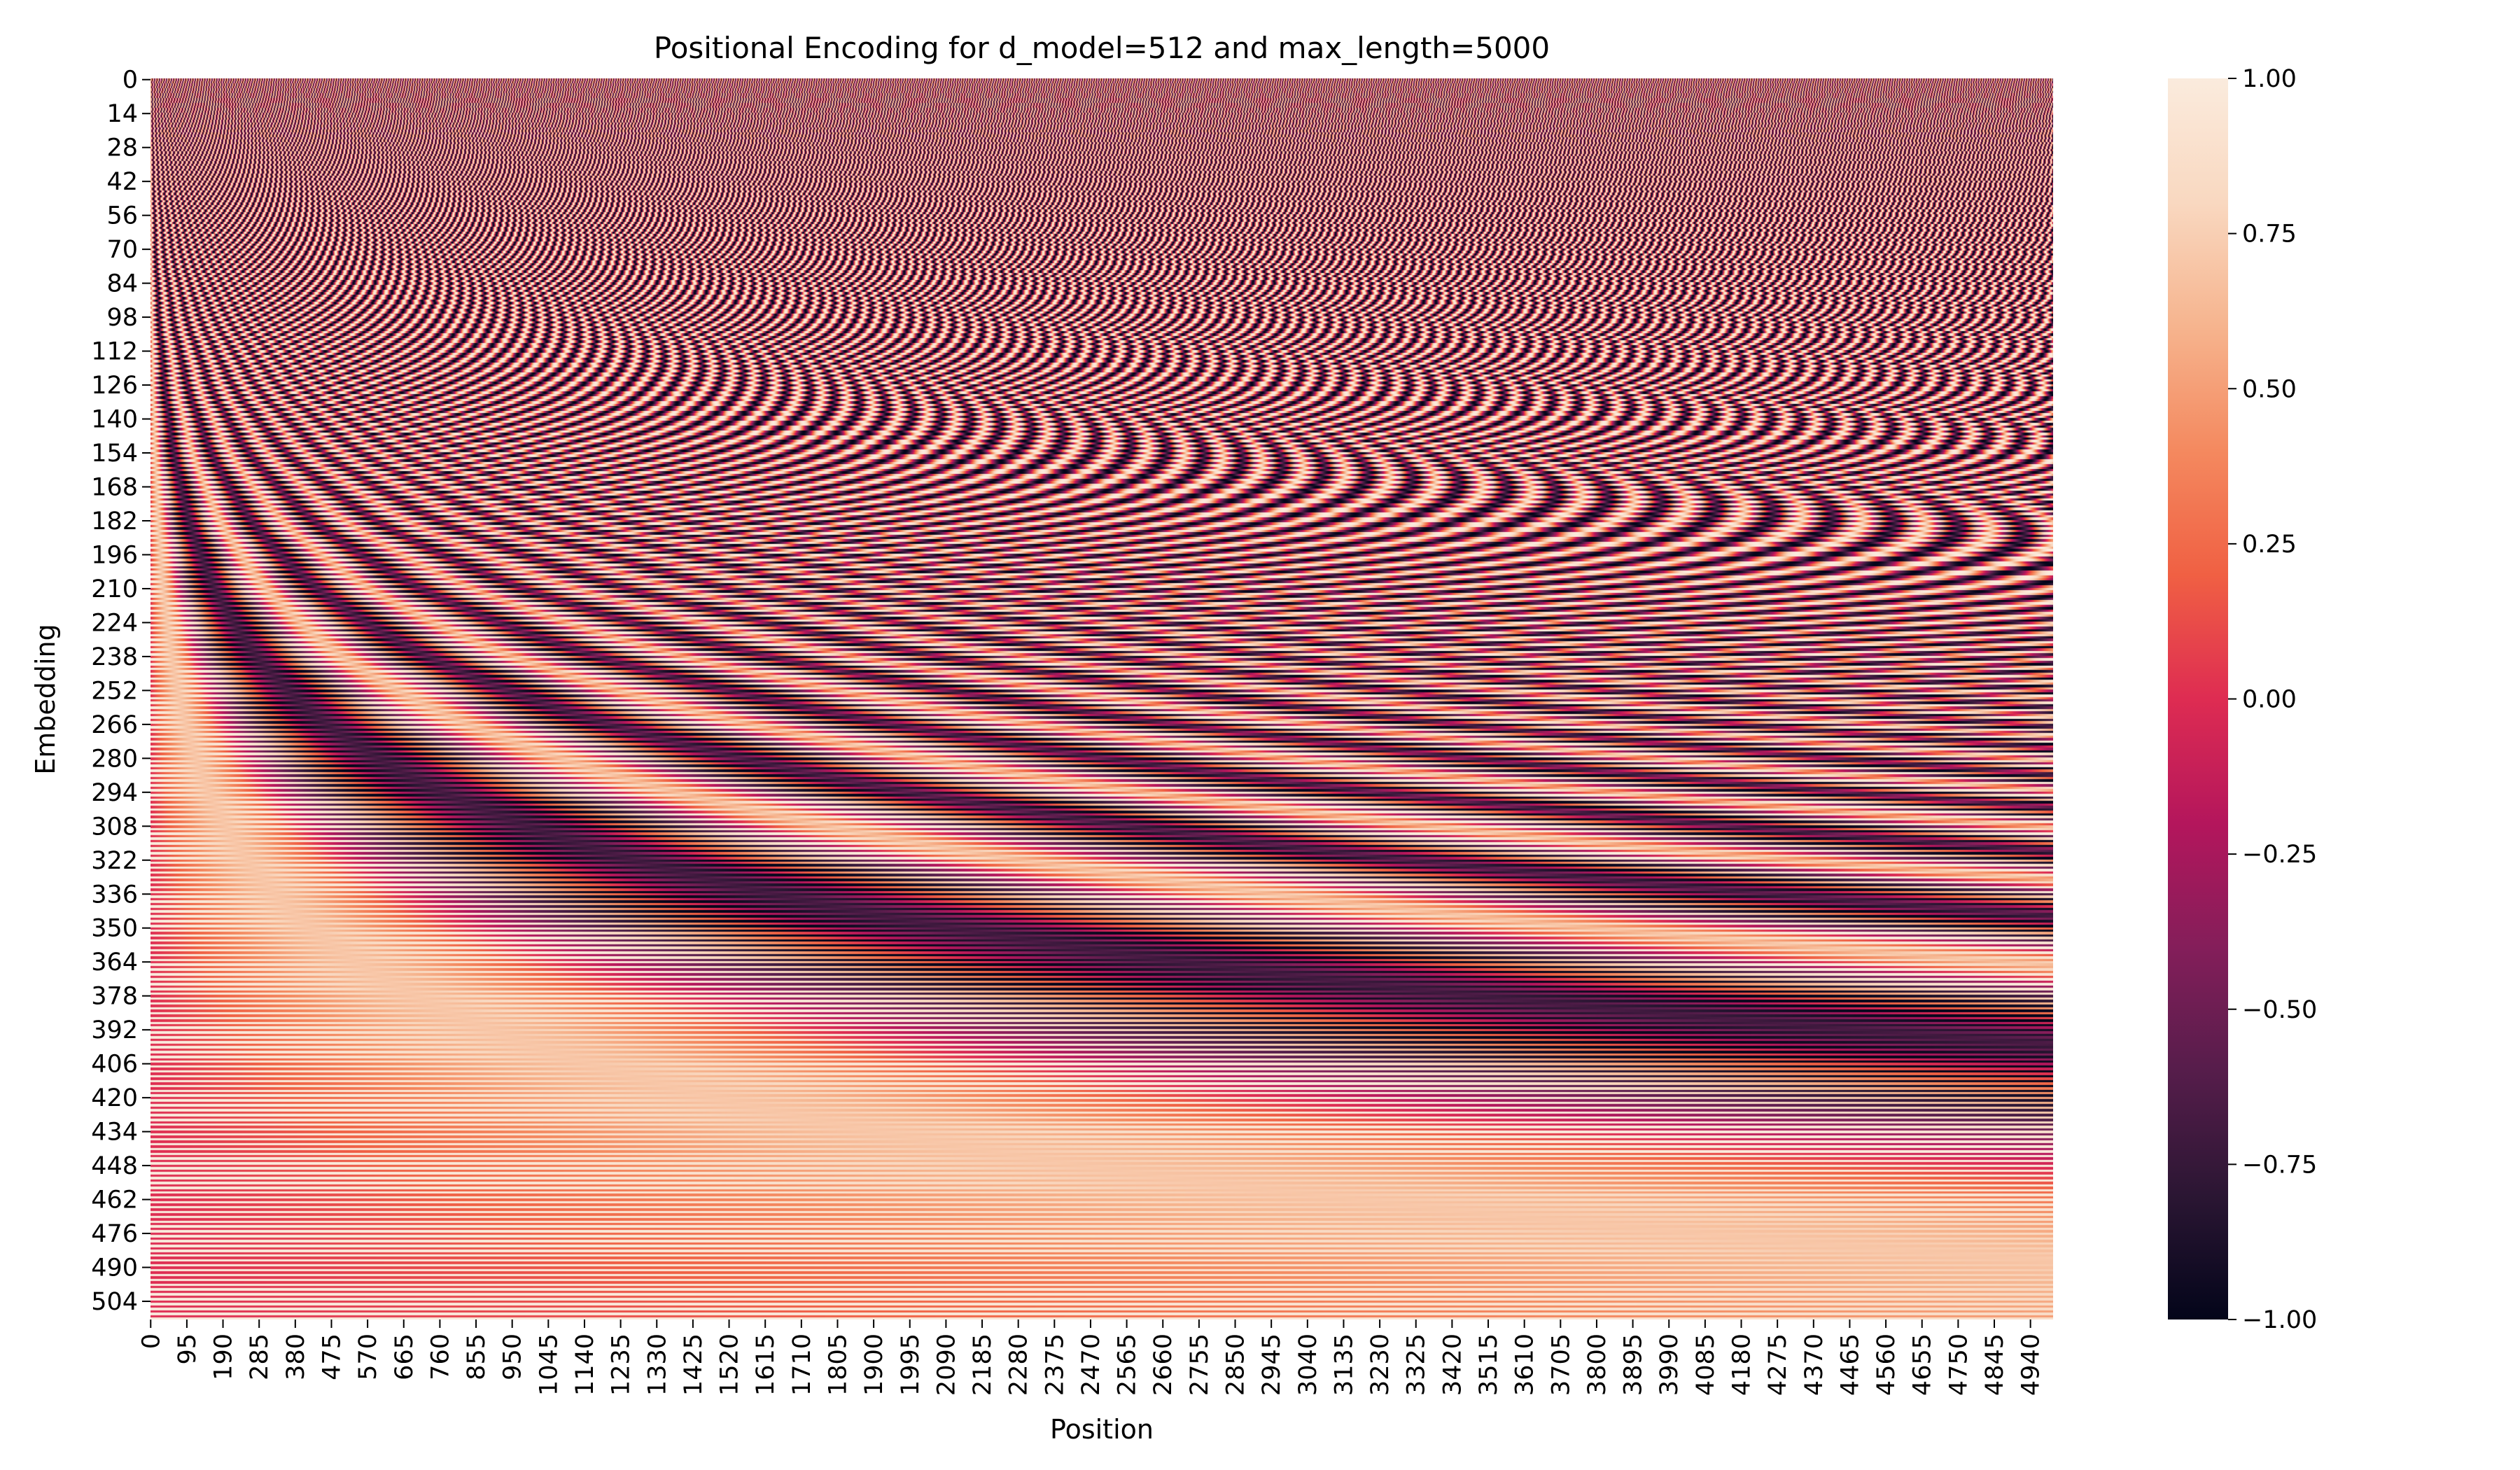 The image size is (2520, 1470). I want to click on x-tick-label: 570, so click(368, 1357).